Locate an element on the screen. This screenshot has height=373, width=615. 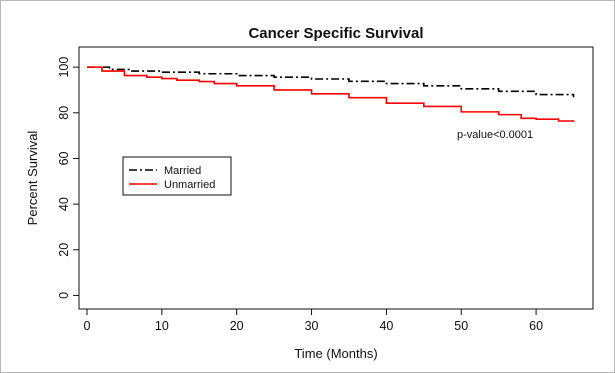
x-tick-label: 50 is located at coordinates (461, 326).